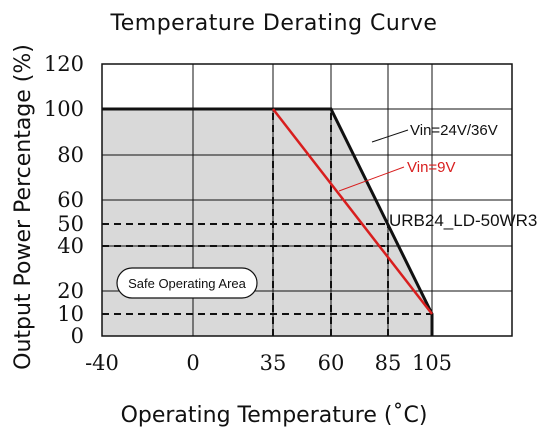 This screenshot has height=432, width=549. What do you see at coordinates (70, 224) in the screenshot?
I see `y-tick-label: 50` at bounding box center [70, 224].